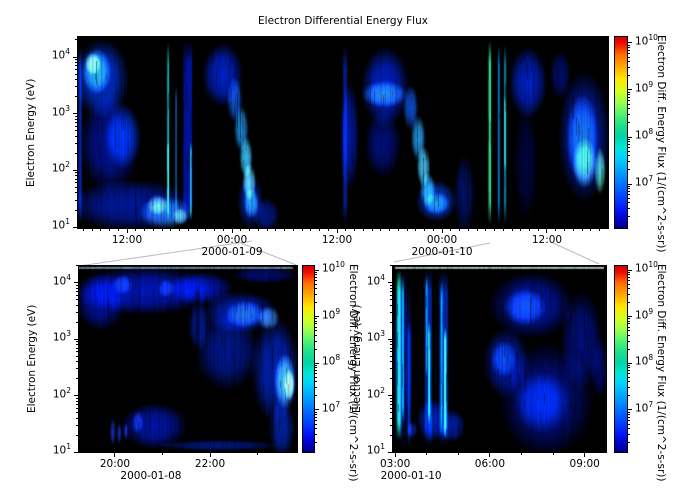 The image size is (697, 492). I want to click on y-tick-label: 10¹, so click(61, 449).